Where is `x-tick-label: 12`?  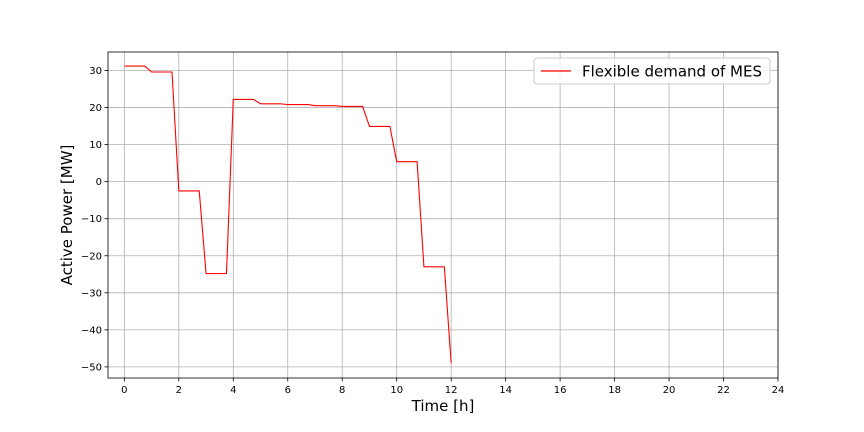 x-tick-label: 12 is located at coordinates (451, 390).